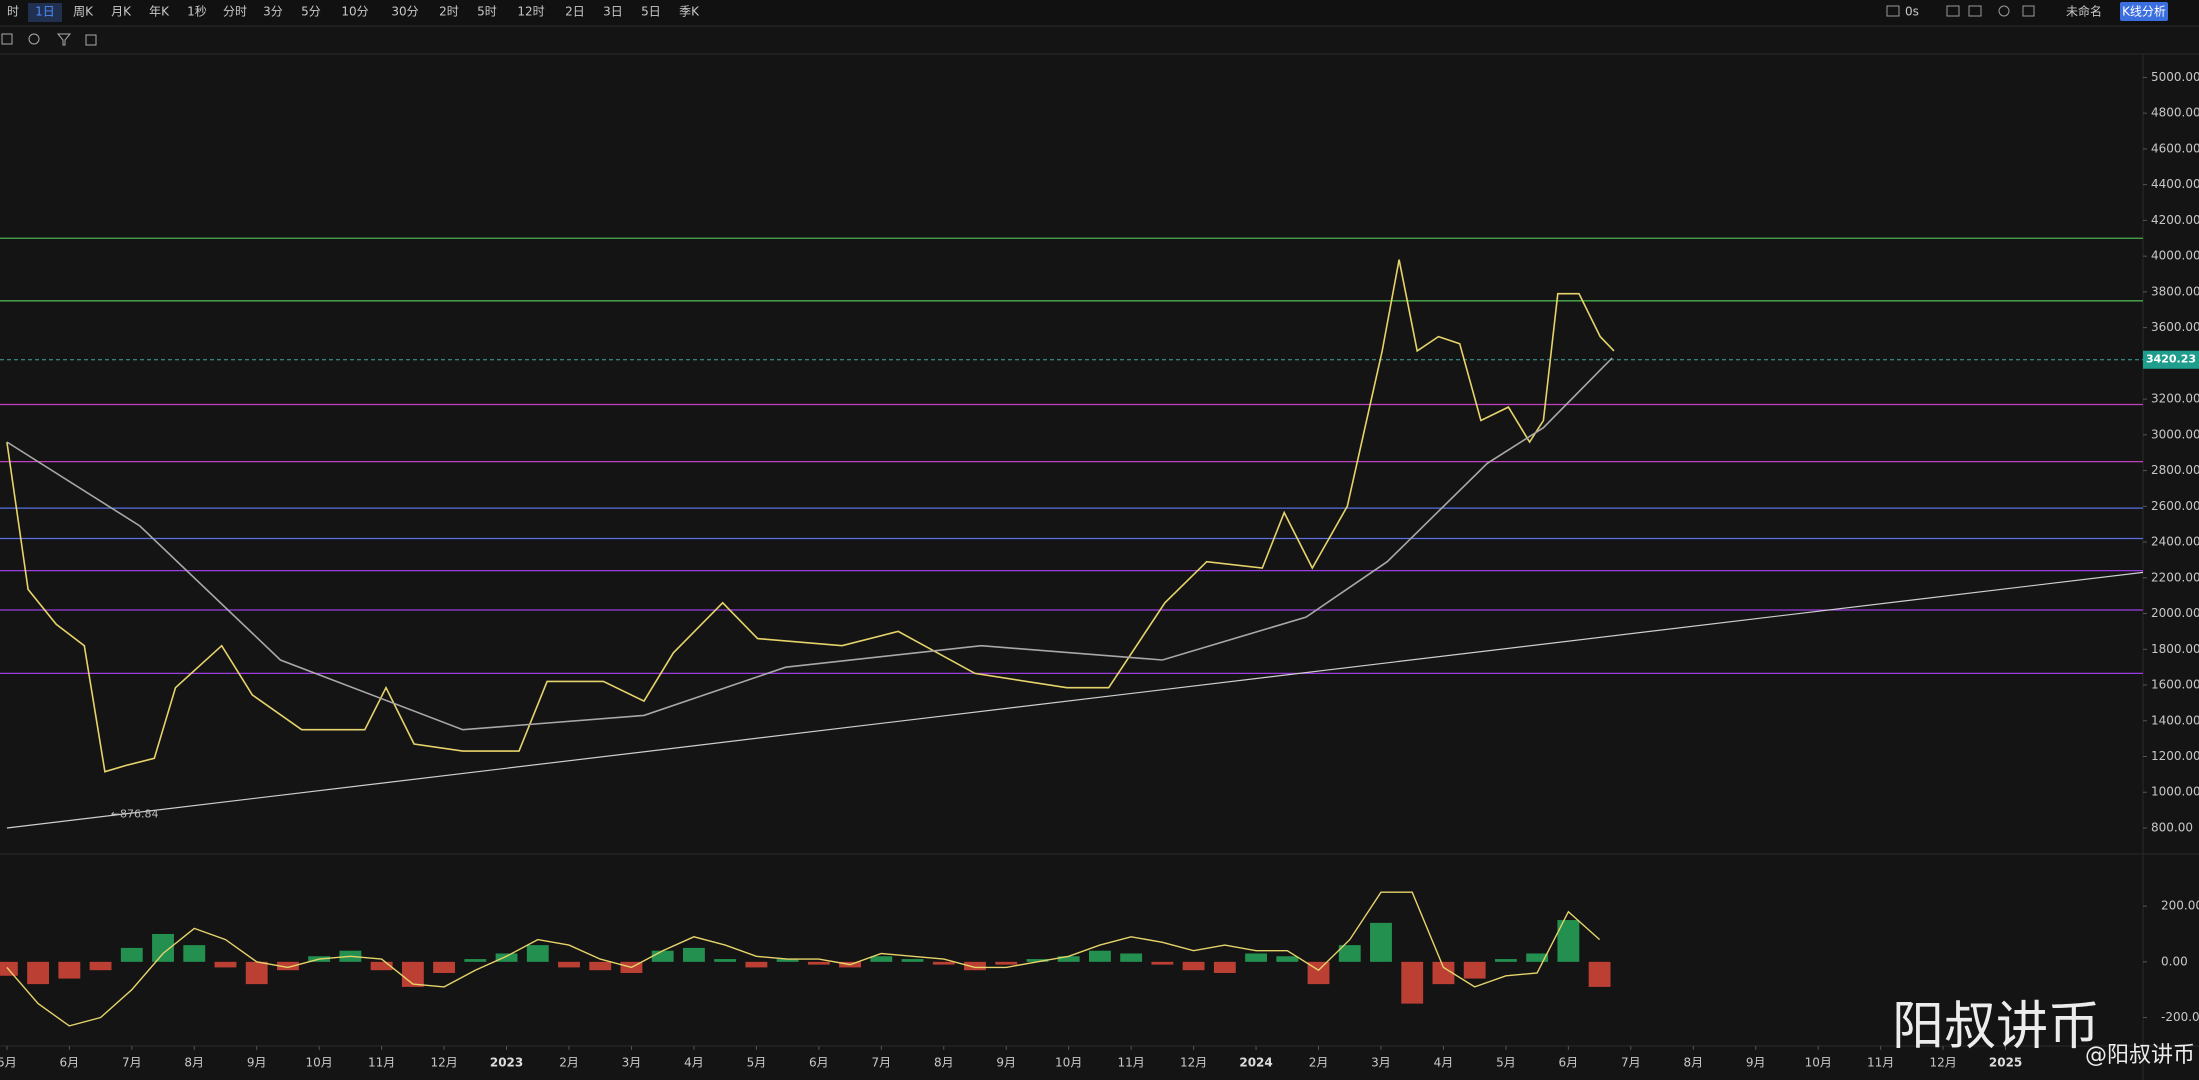 The height and width of the screenshot is (1080, 2199). What do you see at coordinates (354, 12) in the screenshot?
I see `interval-button: 10分` at bounding box center [354, 12].